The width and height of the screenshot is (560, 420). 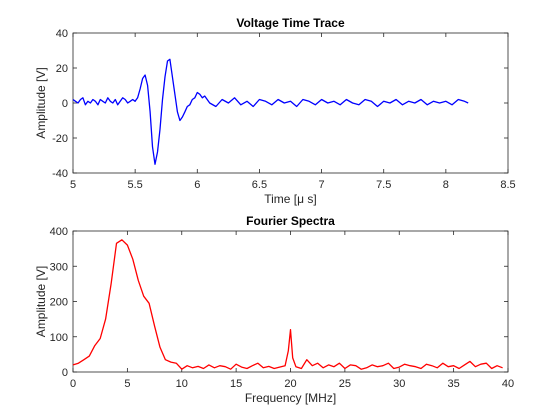 I want to click on spectra-x-tick-label: 10, so click(x=182, y=384).